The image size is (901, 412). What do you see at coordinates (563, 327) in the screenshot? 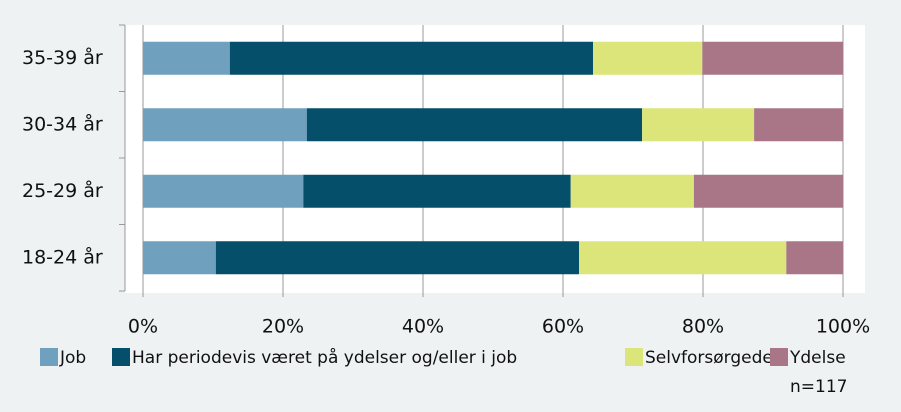
I see `x-tick-label: 60%` at bounding box center [563, 327].